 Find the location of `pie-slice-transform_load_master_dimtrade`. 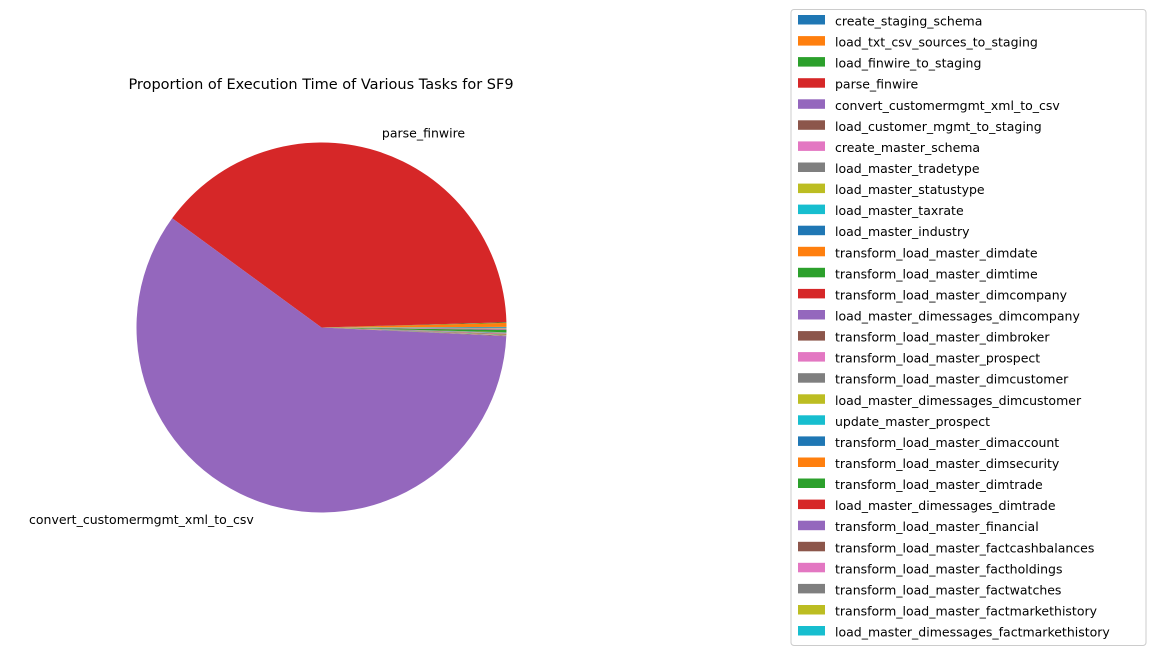

pie-slice-transform_load_master_dimtrade is located at coordinates (414, 330).